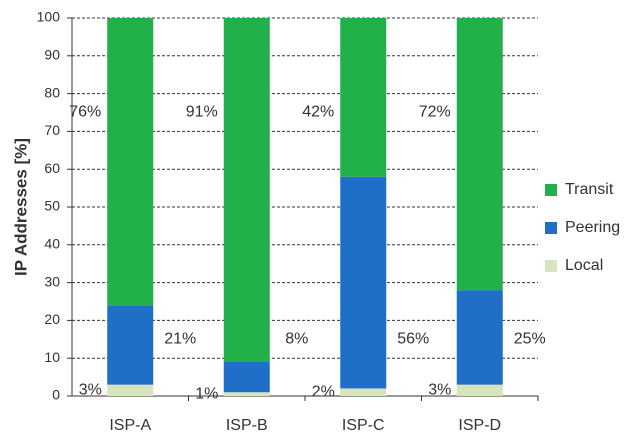 This screenshot has height=438, width=639. Describe the element at coordinates (296, 339) in the screenshot. I see `value-label: 8%` at that location.